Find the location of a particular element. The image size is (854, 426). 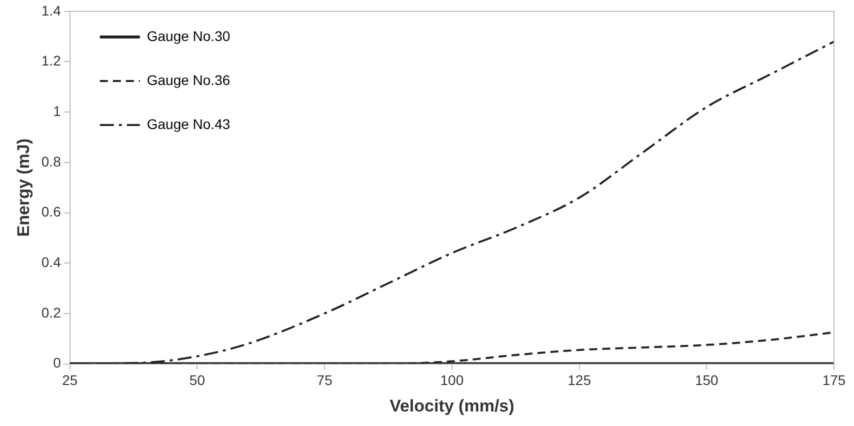

y-axis-title: Energy (mJ) is located at coordinates (23, 187).